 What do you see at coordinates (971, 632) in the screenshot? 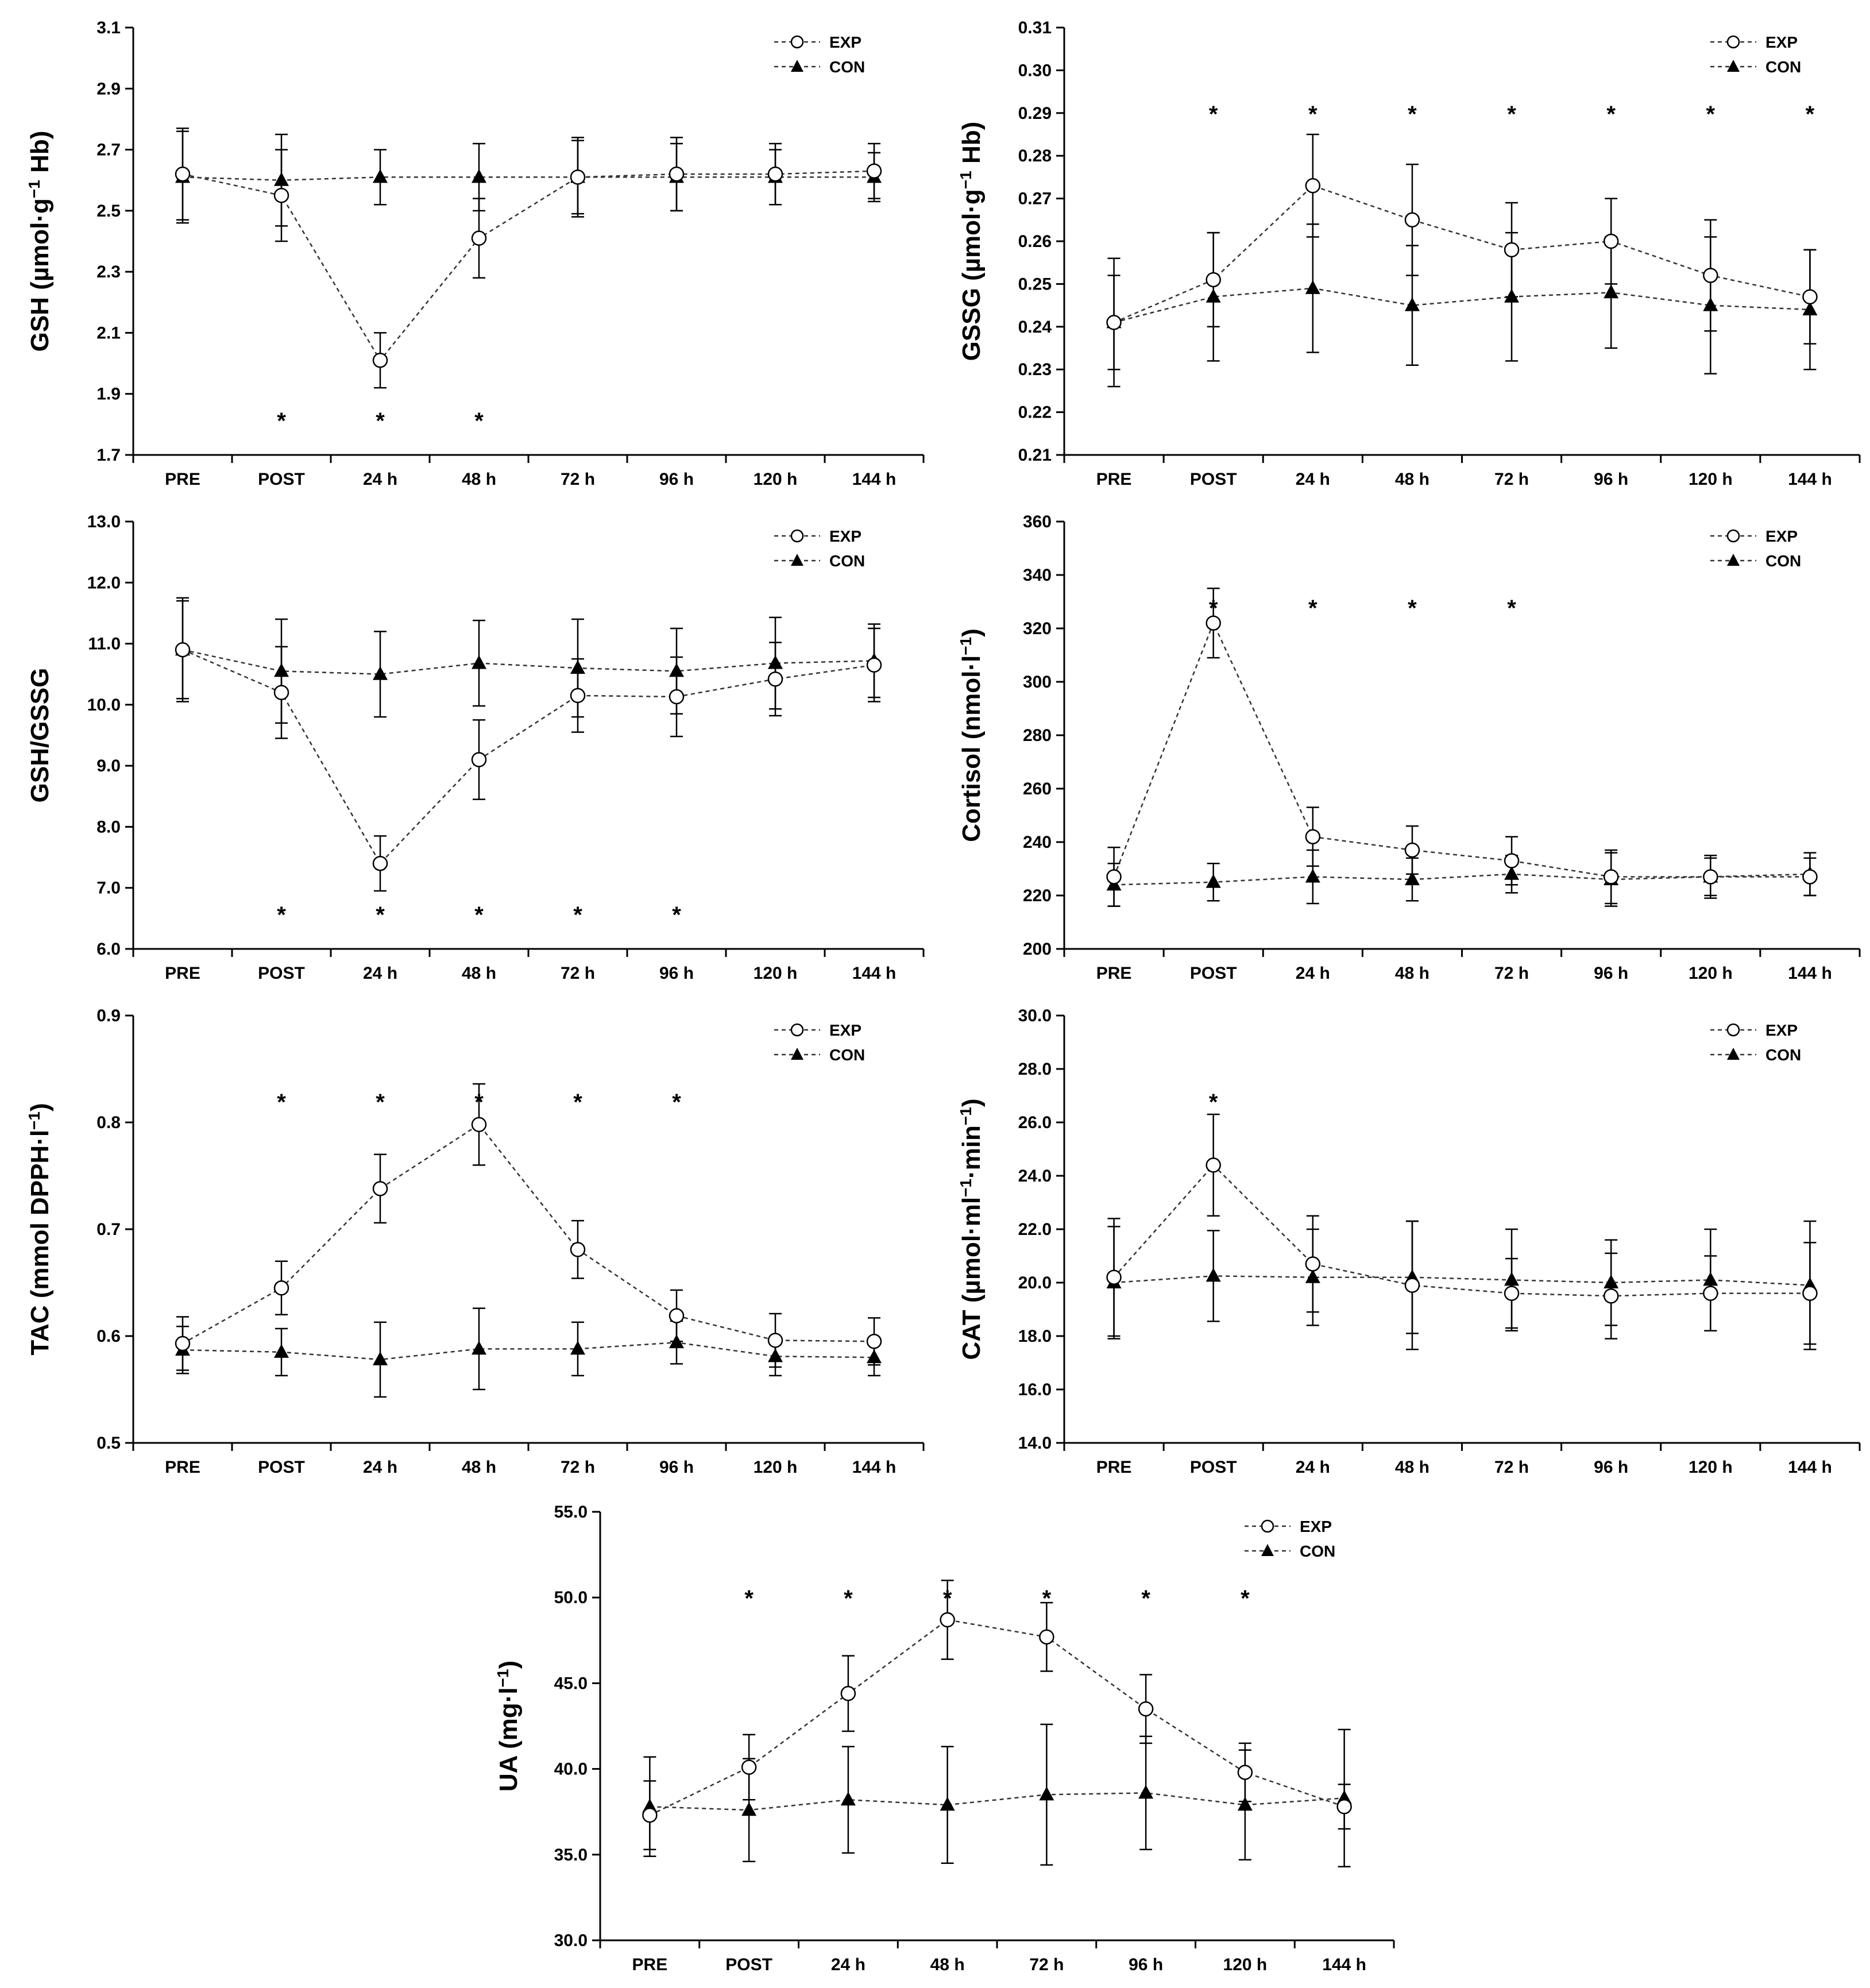
I see `y-axis-title-part: )` at bounding box center [971, 632].